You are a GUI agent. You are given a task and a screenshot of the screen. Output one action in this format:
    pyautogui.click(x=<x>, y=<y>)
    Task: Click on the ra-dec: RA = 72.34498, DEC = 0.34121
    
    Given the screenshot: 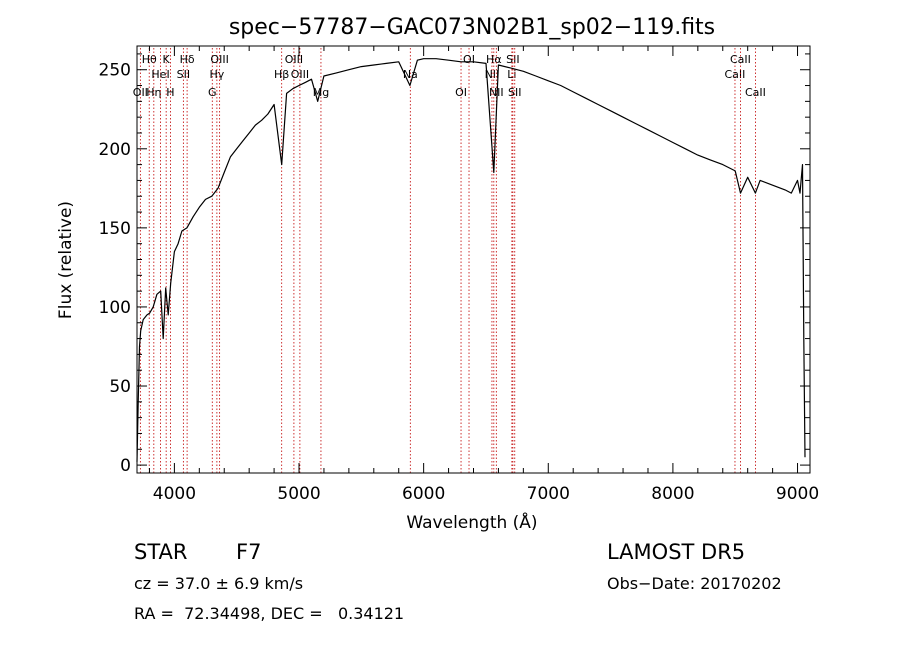 What is the action you would take?
    pyautogui.click(x=269, y=613)
    